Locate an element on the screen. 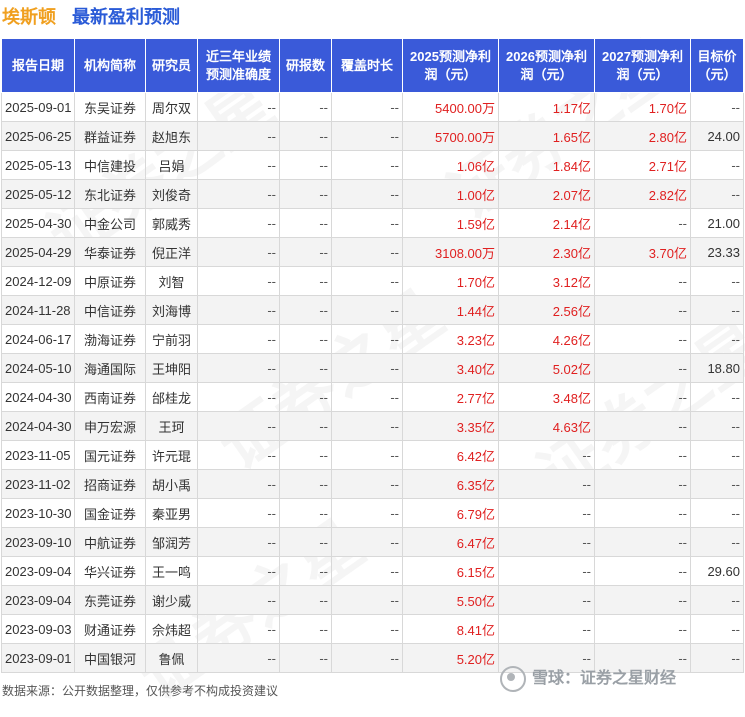 The width and height of the screenshot is (745, 717). table-row: 2024-11-28 中信证券 刘海博 -- -- -- 1.44亿 2.56亿 -- -- is located at coordinates (372, 310).